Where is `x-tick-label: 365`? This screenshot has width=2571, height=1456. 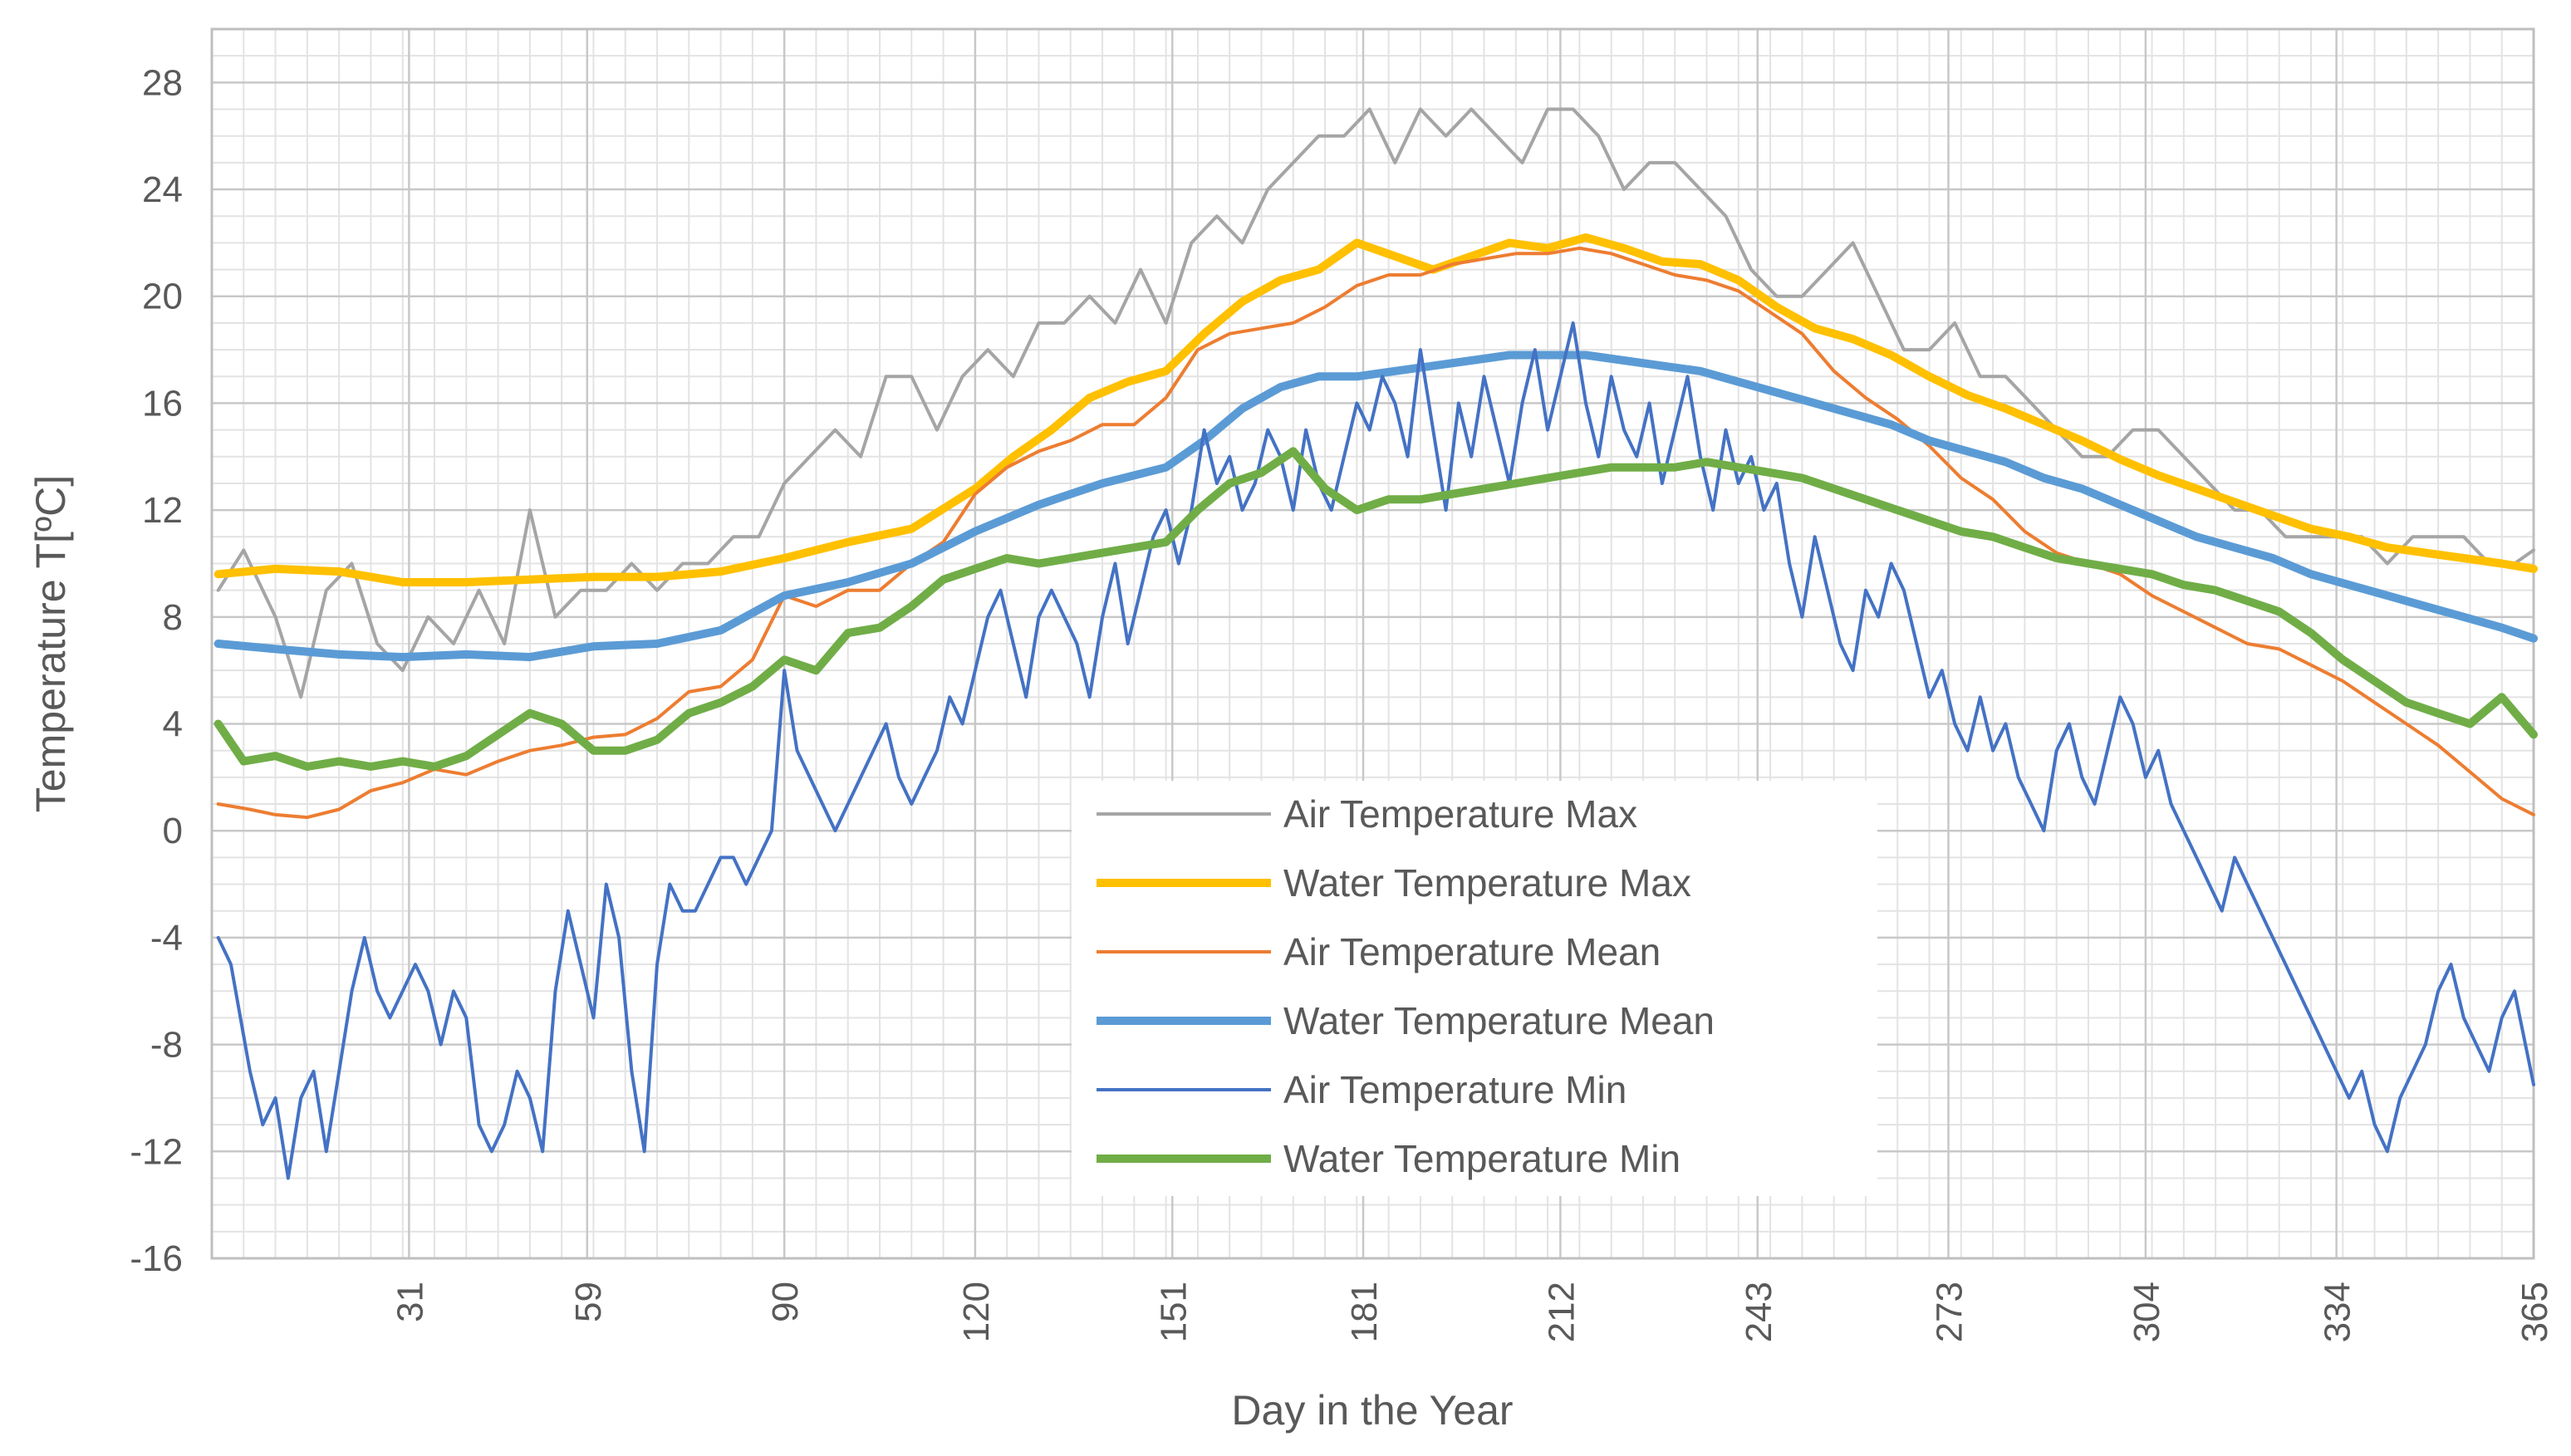
x-tick-label: 365 is located at coordinates (2535, 1312).